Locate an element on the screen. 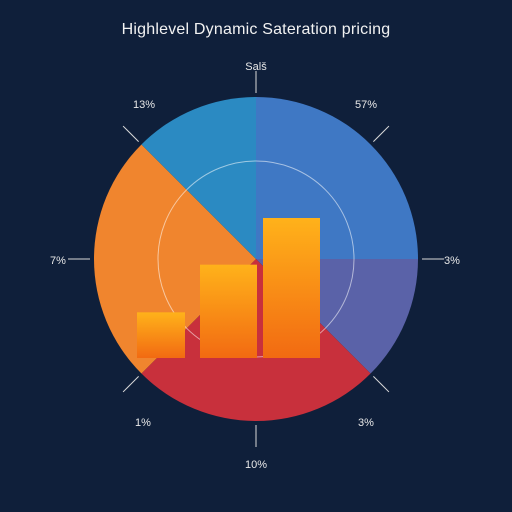 This screenshot has width=512, height=512. tick-label-0: 13% is located at coordinates (144, 105).